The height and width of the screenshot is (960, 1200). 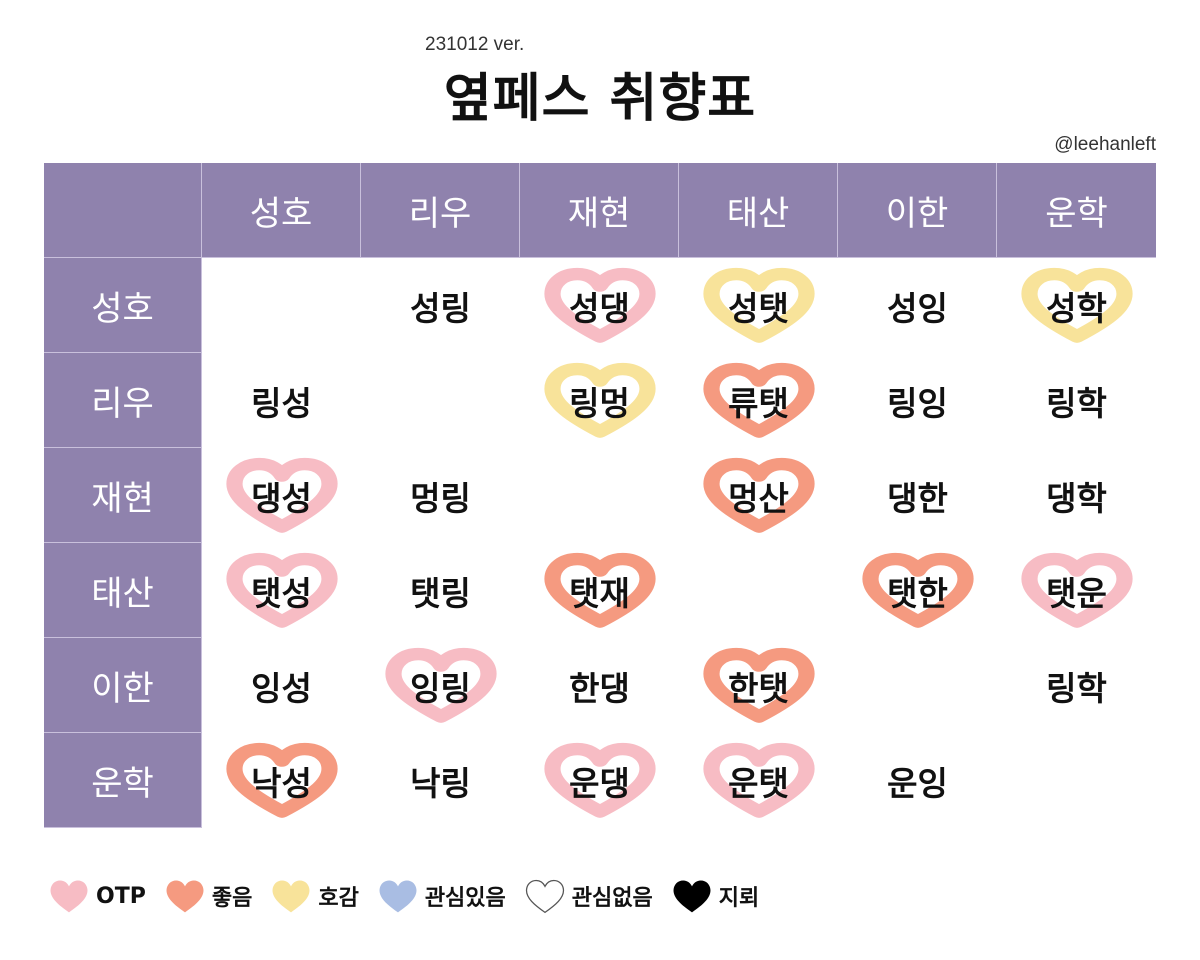 I want to click on legend: OTP 좋음 호감 관심있음 관심없음 지뢰, so click(x=412, y=896).